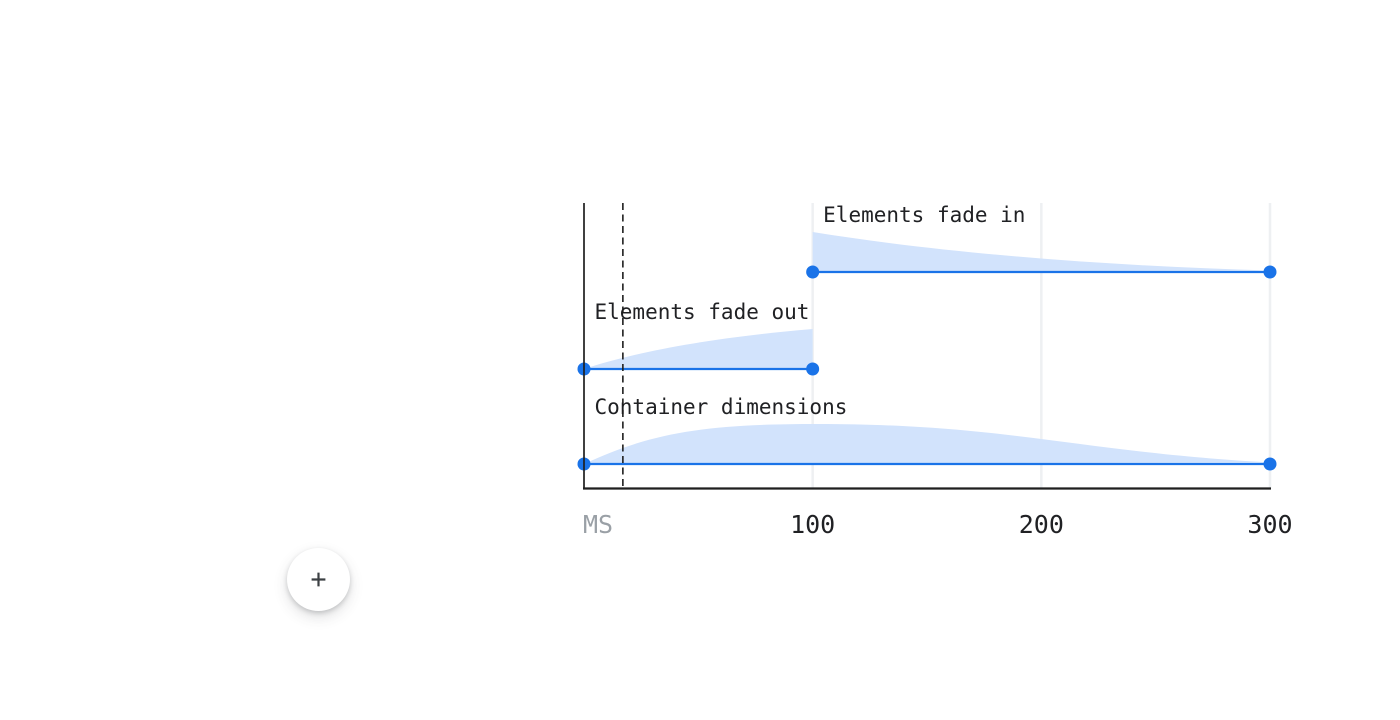 This screenshot has height=720, width=1400. I want to click on track-container-dimensions: Container dimensions, so click(927, 433).